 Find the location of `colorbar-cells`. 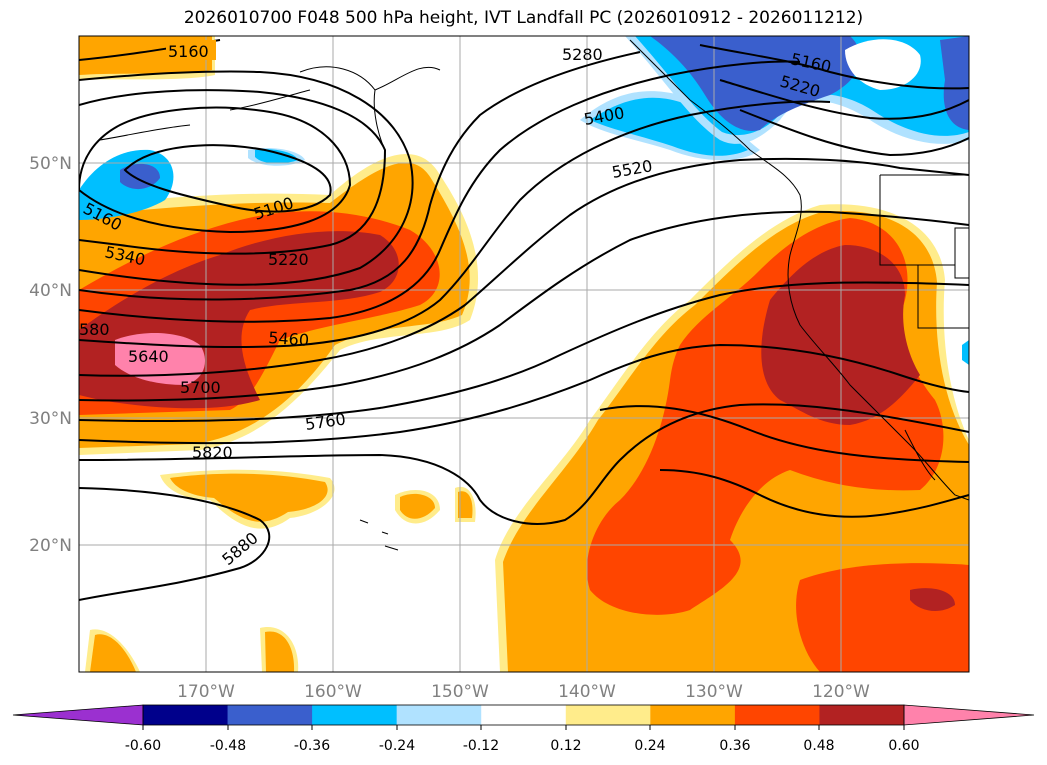

colorbar-cells is located at coordinates (524, 715).